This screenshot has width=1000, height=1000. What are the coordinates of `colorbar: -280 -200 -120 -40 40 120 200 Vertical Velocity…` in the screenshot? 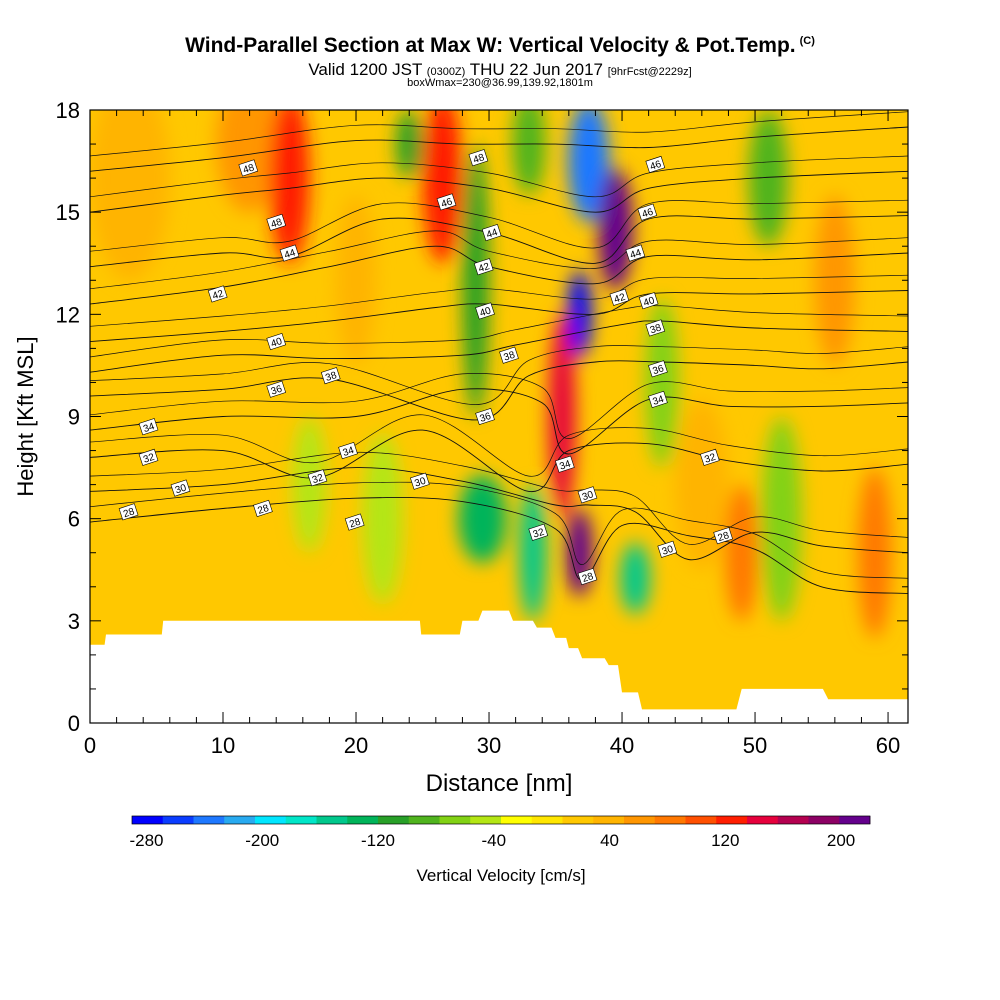 It's located at (500, 850).